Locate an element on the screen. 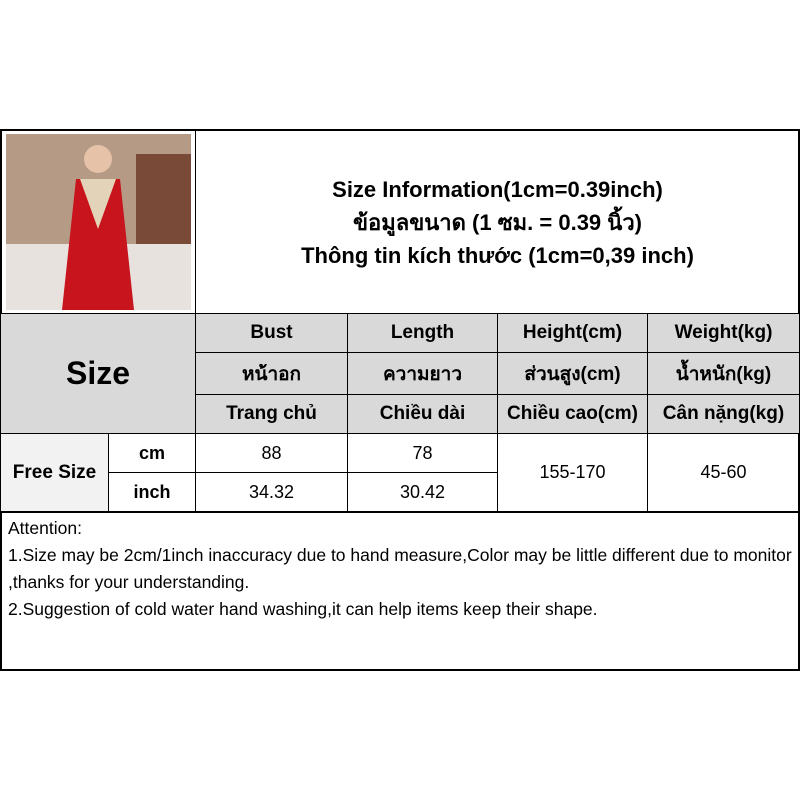  column-header: Chiều dài is located at coordinates (422, 414).